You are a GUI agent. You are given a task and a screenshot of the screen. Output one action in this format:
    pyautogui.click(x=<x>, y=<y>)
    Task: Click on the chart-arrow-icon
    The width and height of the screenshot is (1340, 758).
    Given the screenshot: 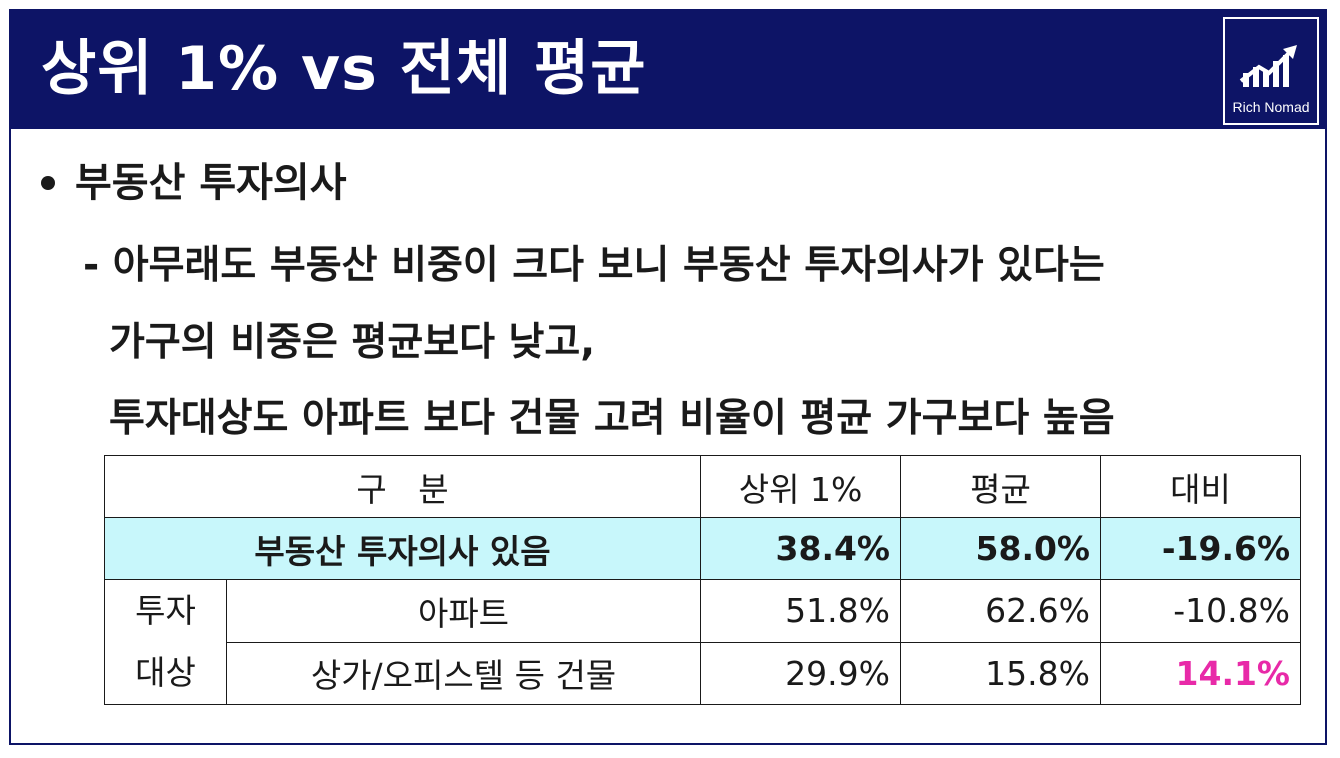 What is the action you would take?
    pyautogui.click(x=1268, y=66)
    